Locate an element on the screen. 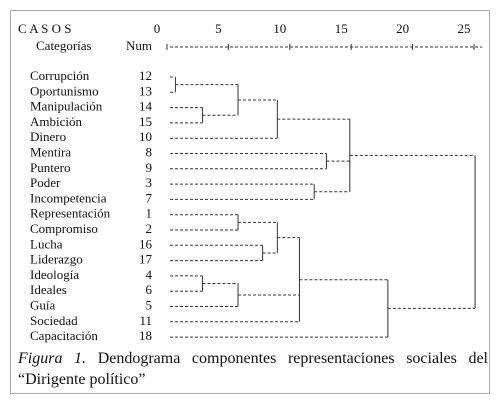  case-label: Sociedad is located at coordinates (54, 320).